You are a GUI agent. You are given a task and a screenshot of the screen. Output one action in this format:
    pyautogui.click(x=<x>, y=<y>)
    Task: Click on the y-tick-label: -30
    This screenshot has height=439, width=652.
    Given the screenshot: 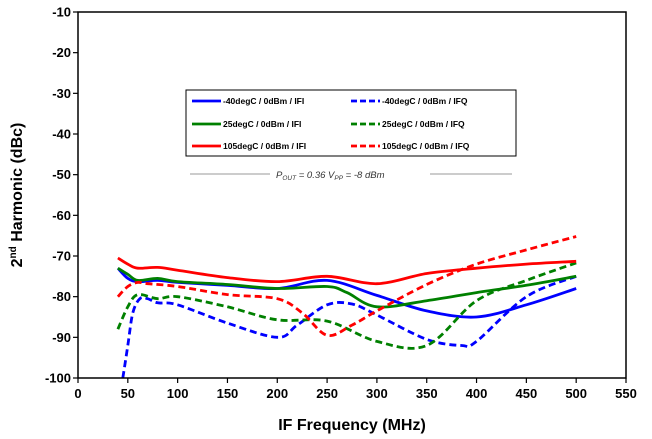 What is the action you would take?
    pyautogui.click(x=61, y=93)
    